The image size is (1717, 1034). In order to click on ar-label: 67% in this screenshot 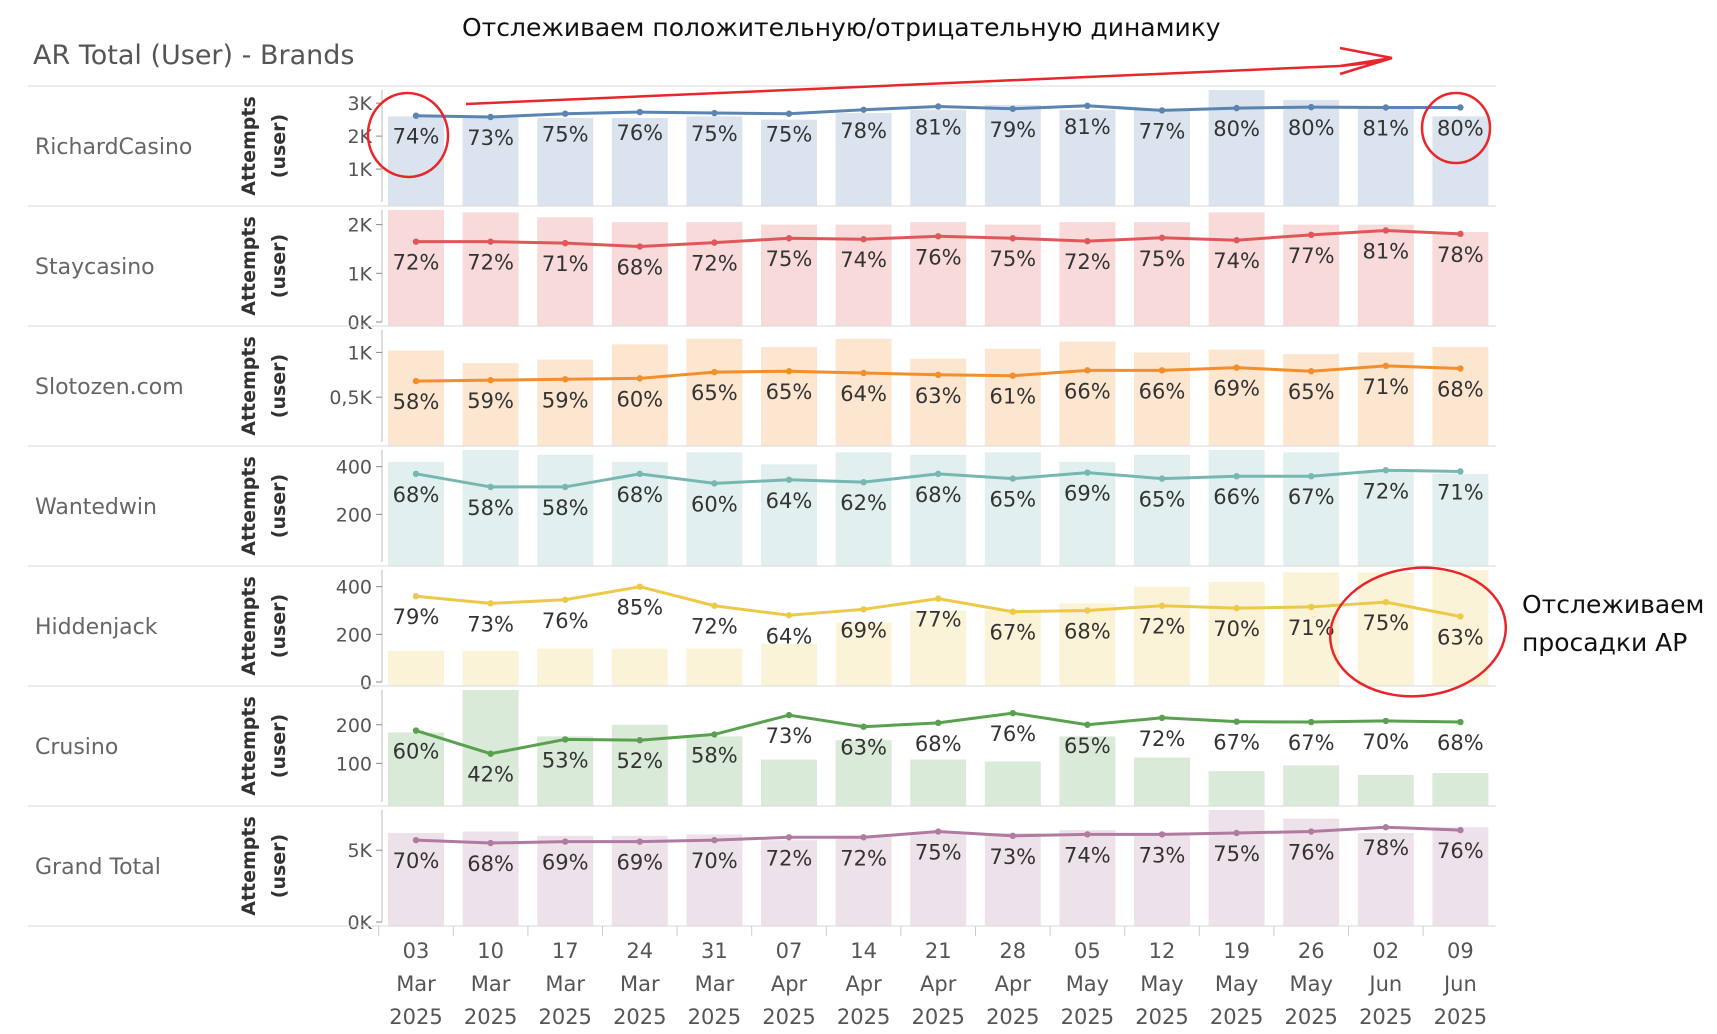, I will do `click(1311, 743)`.